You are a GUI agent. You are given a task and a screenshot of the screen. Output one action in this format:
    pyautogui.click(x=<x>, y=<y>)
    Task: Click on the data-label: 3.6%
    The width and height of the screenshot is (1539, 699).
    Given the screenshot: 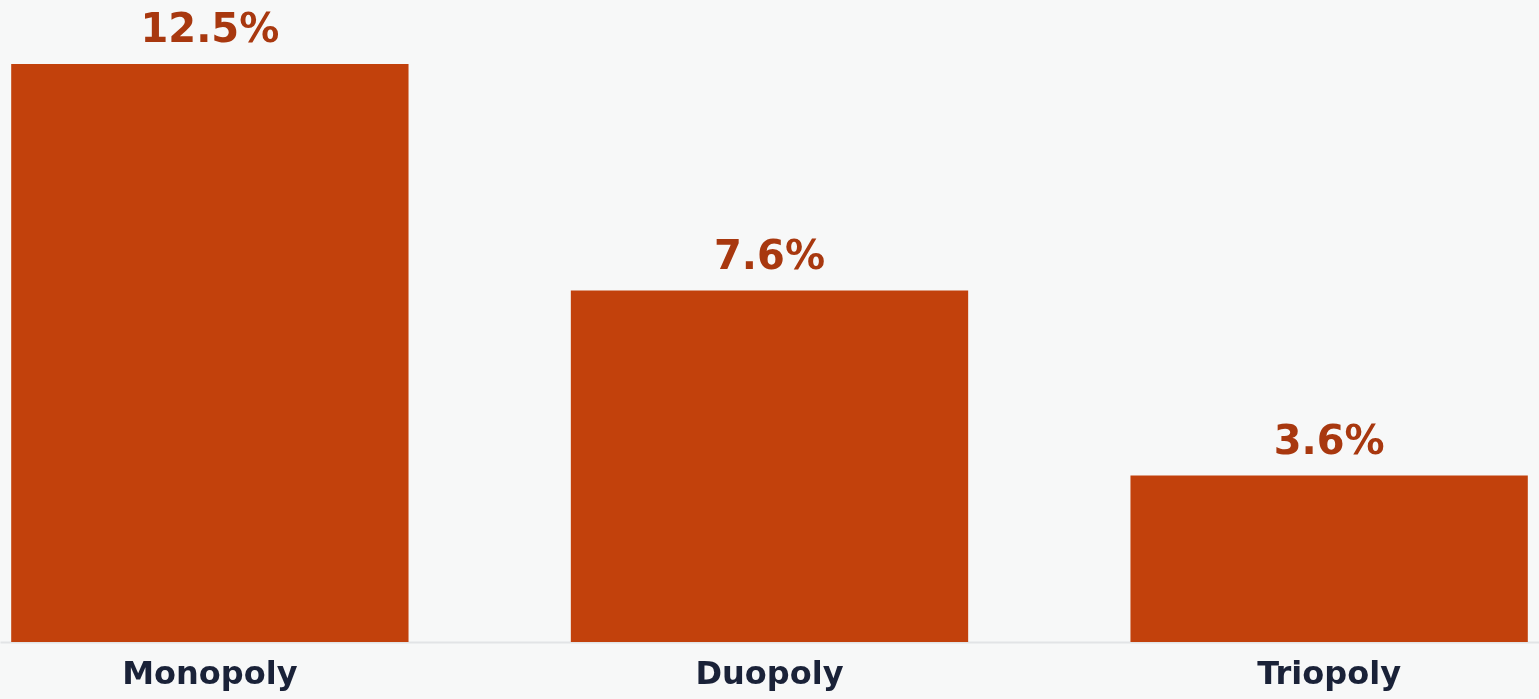 What is the action you would take?
    pyautogui.click(x=1329, y=439)
    